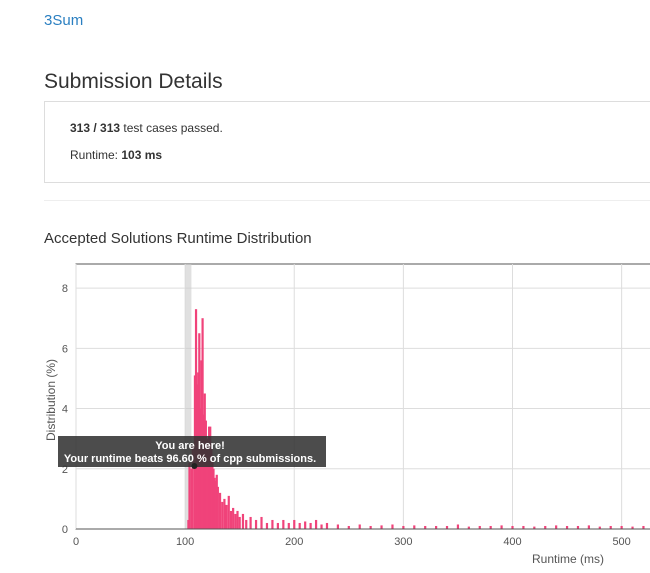 Image resolution: width=650 pixels, height=573 pixels. Describe the element at coordinates (142, 155) in the screenshot. I see `runtime-value: 103 ms` at that location.